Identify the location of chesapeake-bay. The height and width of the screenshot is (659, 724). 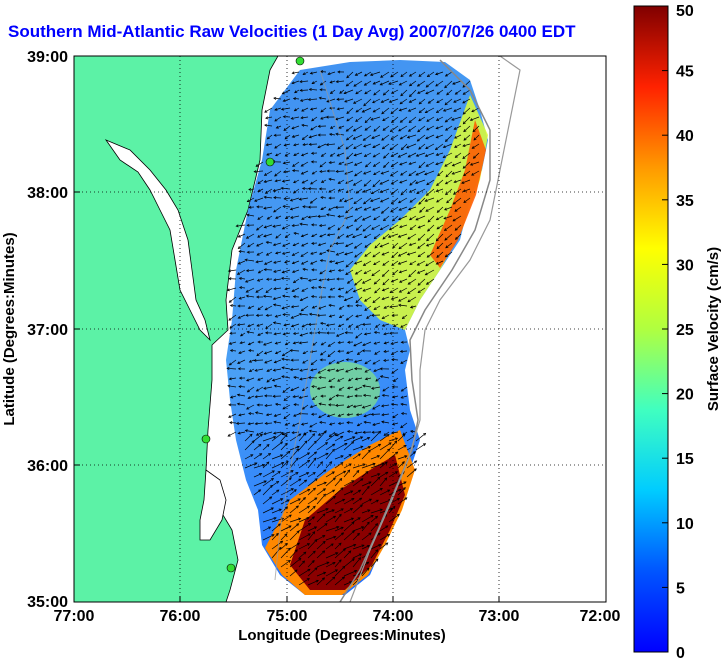
(157, 240).